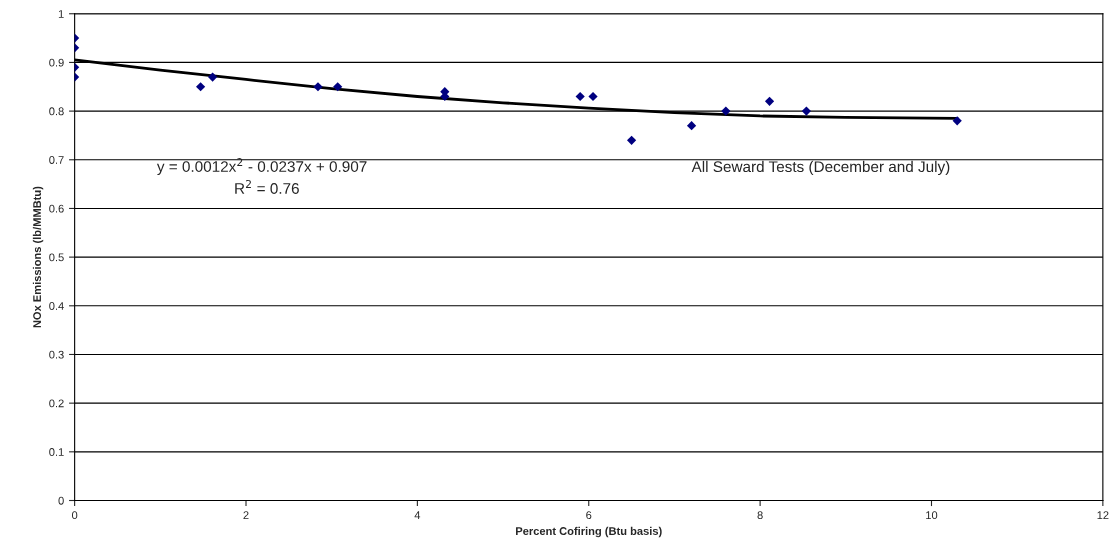 The image size is (1114, 550). I want to click on y-tick-label: 0.7, so click(56, 160).